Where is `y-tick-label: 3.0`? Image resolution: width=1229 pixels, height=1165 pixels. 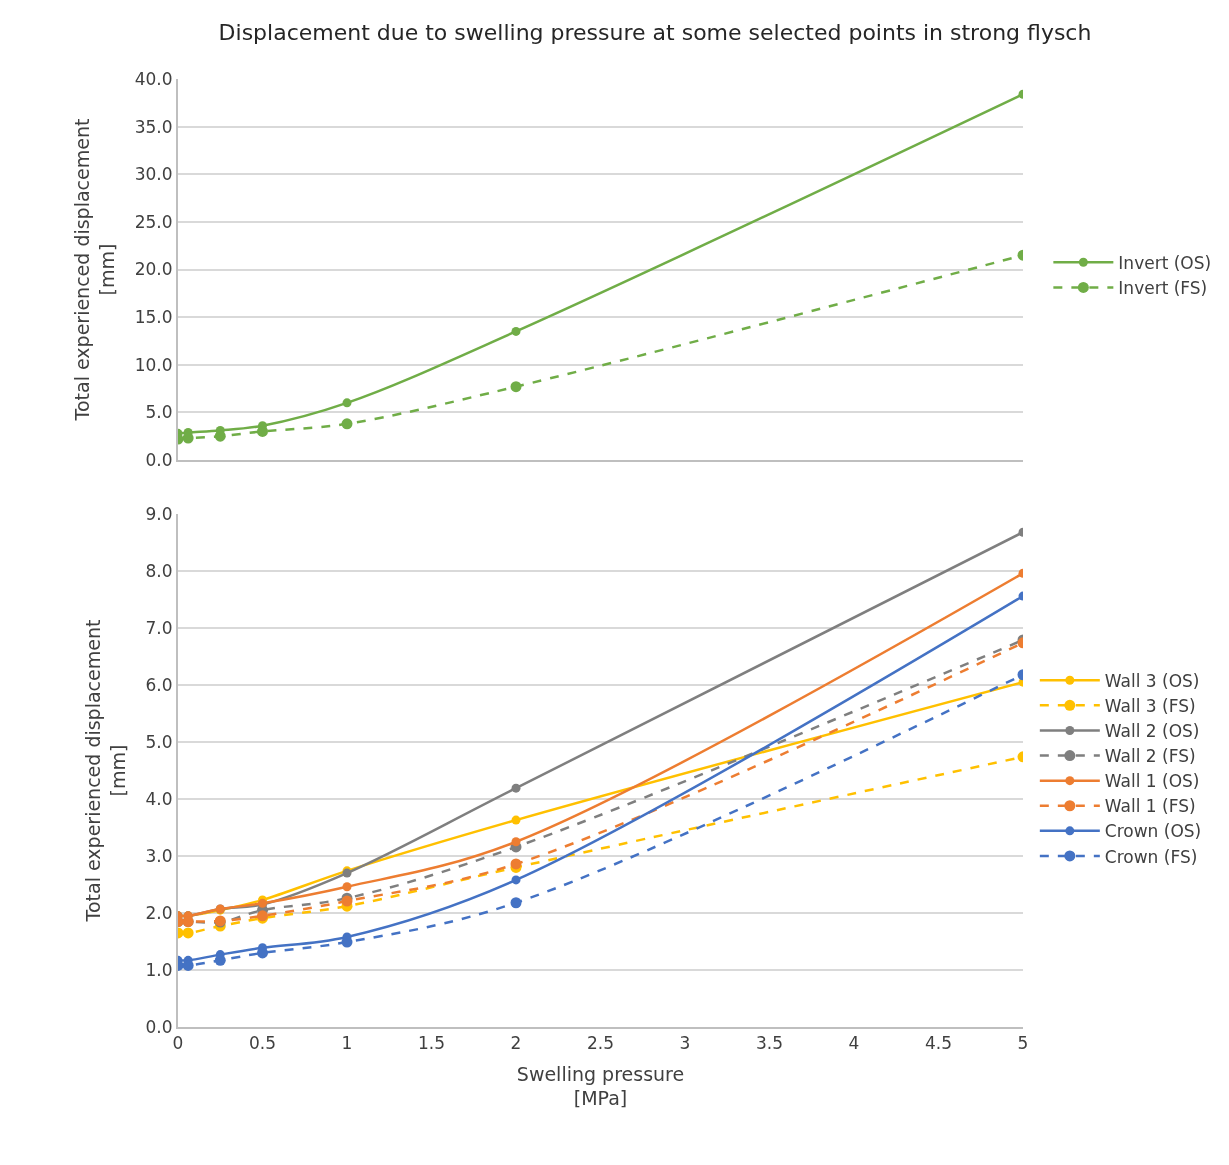 y-tick-label: 3.0 is located at coordinates (159, 855).